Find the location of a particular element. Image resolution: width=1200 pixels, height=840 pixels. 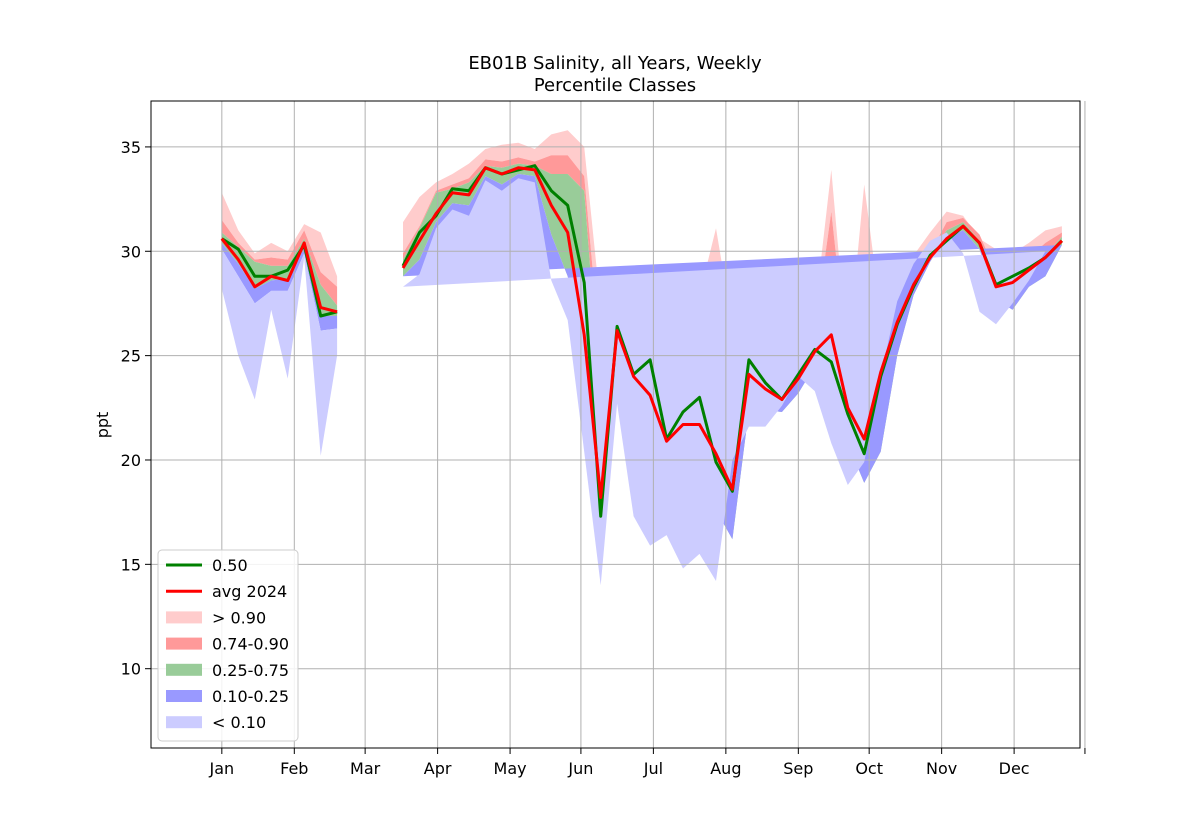

x-tick-label: Jul is located at coordinates (653, 768).